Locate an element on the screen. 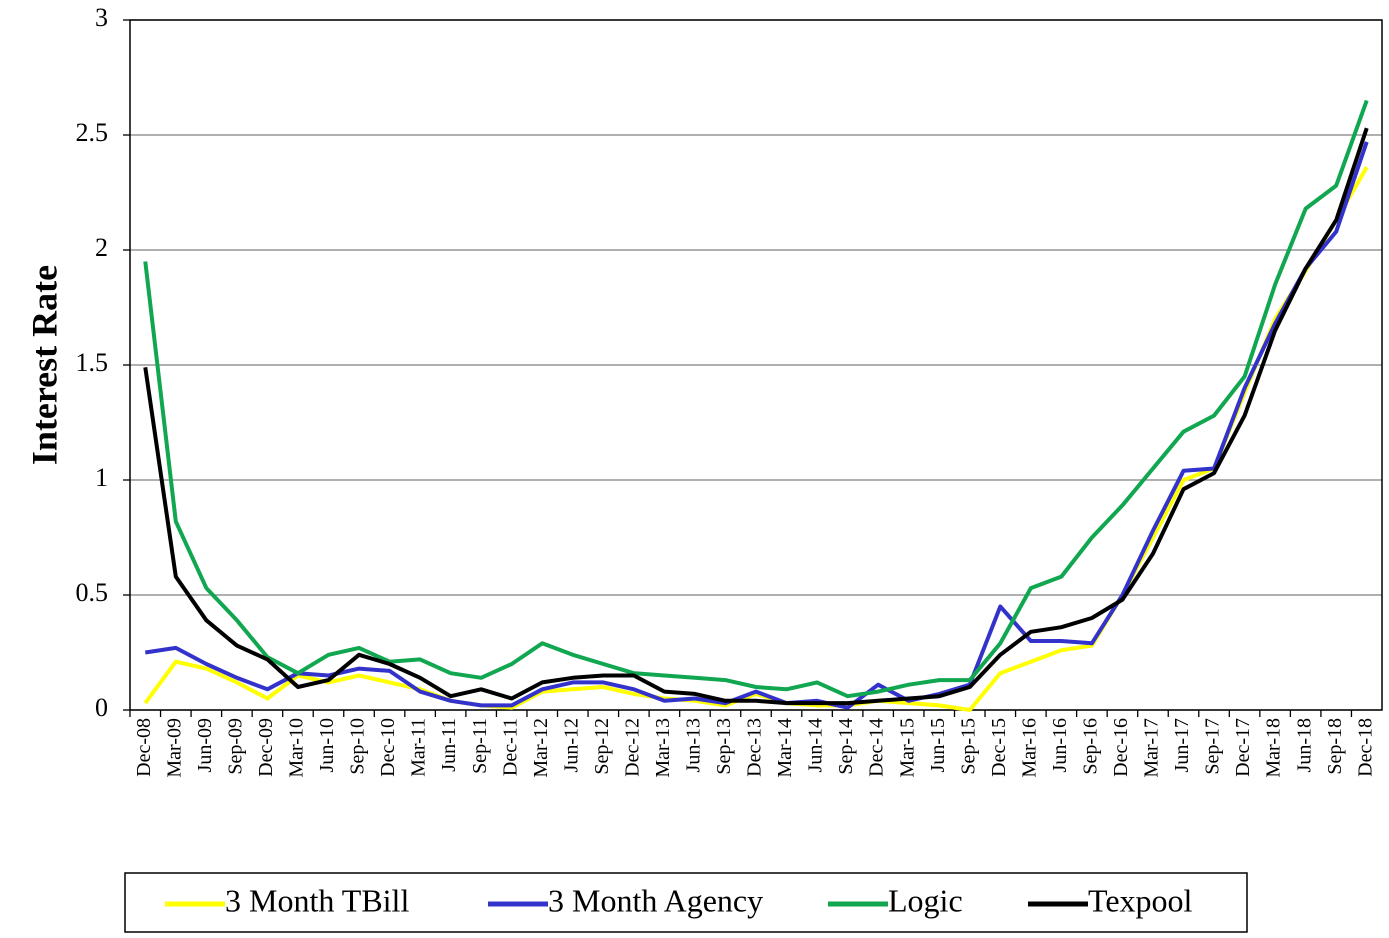  x-tick-label: Mar-13 is located at coordinates (663, 748).